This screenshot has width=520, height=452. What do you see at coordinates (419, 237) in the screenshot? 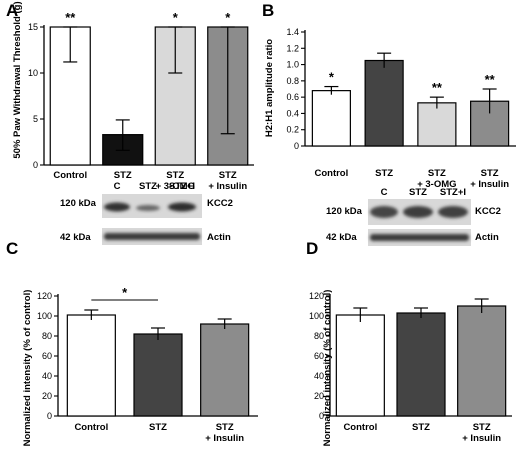
I see `blot-d-actin-band` at bounding box center [419, 237].